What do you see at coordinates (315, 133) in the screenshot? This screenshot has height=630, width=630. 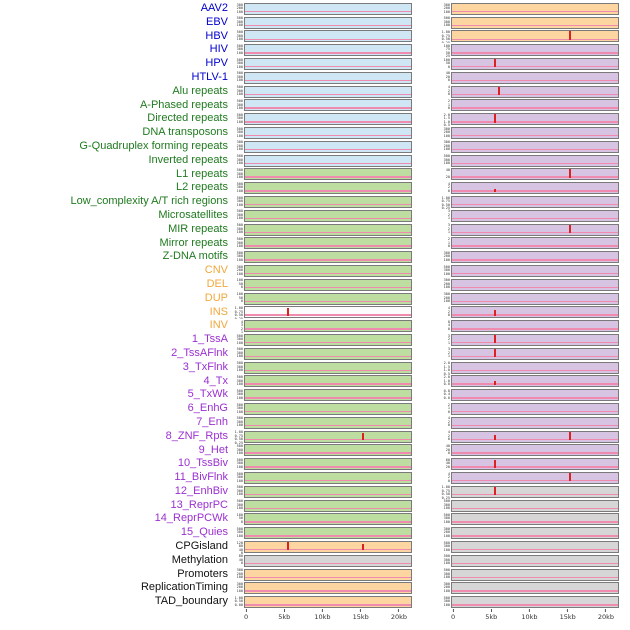 I see `feature-row: DNA transposons 500 300 100 300 200 100` at bounding box center [315, 133].